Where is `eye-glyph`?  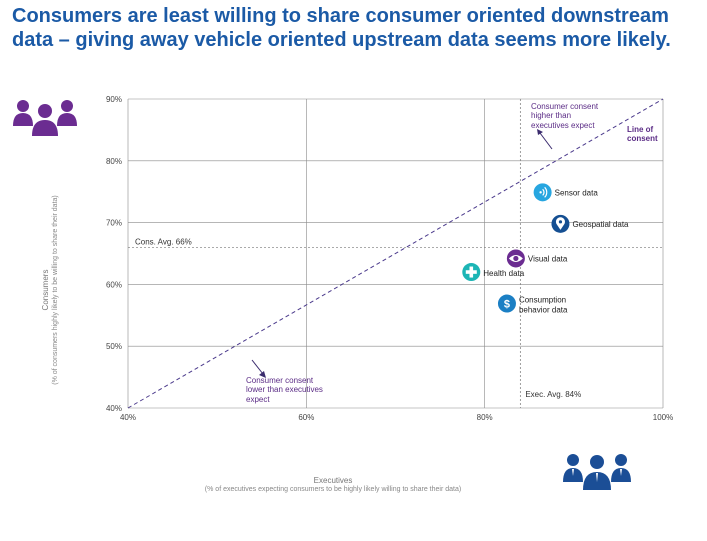
eye-glyph is located at coordinates (516, 258).